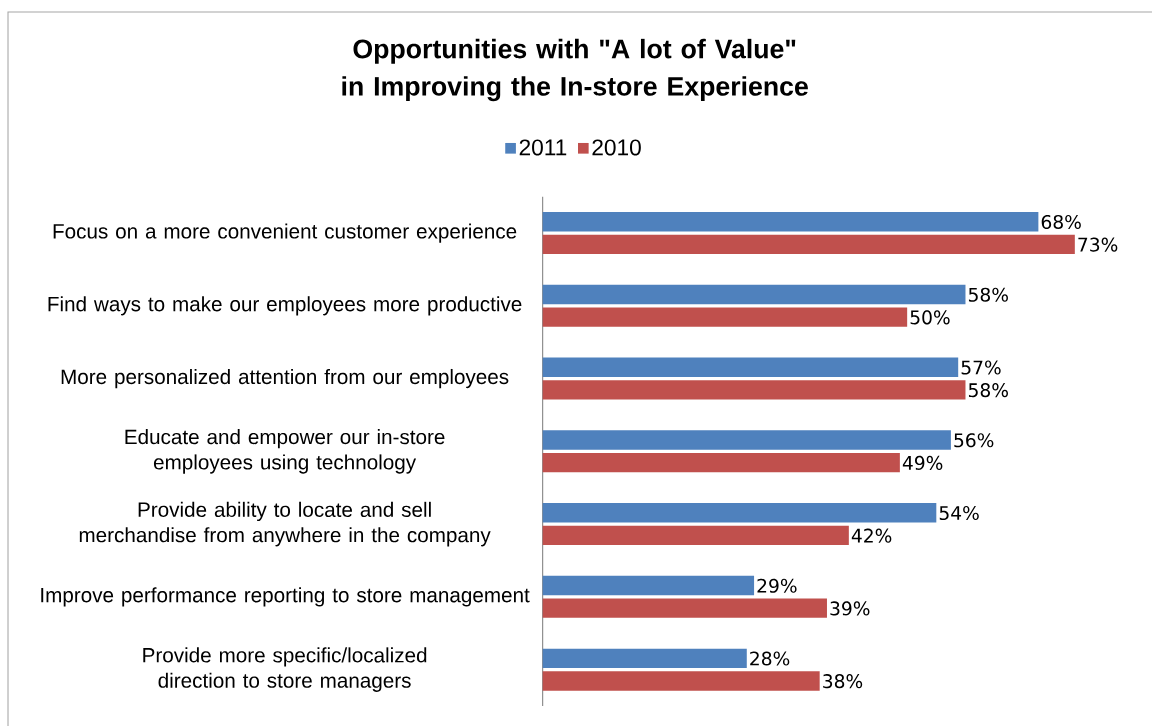  I want to click on legend-label: 2011, so click(543, 147).